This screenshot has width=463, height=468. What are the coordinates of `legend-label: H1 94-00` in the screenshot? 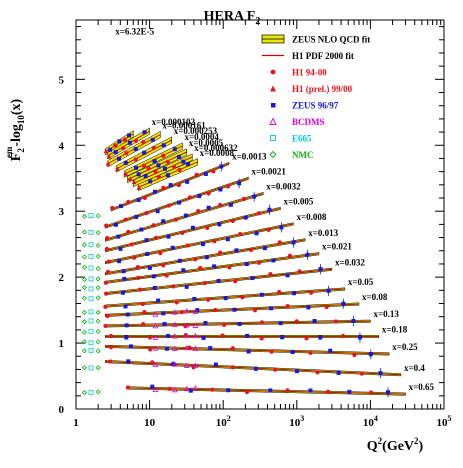 It's located at (309, 73).